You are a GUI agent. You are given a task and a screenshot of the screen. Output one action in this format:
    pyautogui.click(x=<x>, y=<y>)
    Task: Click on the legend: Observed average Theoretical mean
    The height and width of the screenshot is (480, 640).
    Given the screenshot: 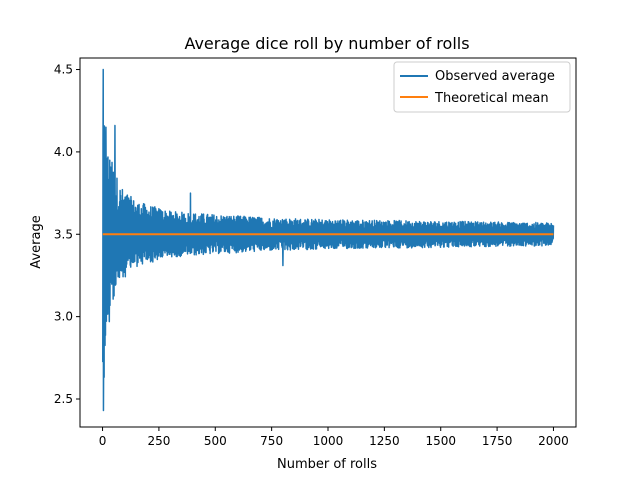 What is the action you would take?
    pyautogui.click(x=482, y=87)
    